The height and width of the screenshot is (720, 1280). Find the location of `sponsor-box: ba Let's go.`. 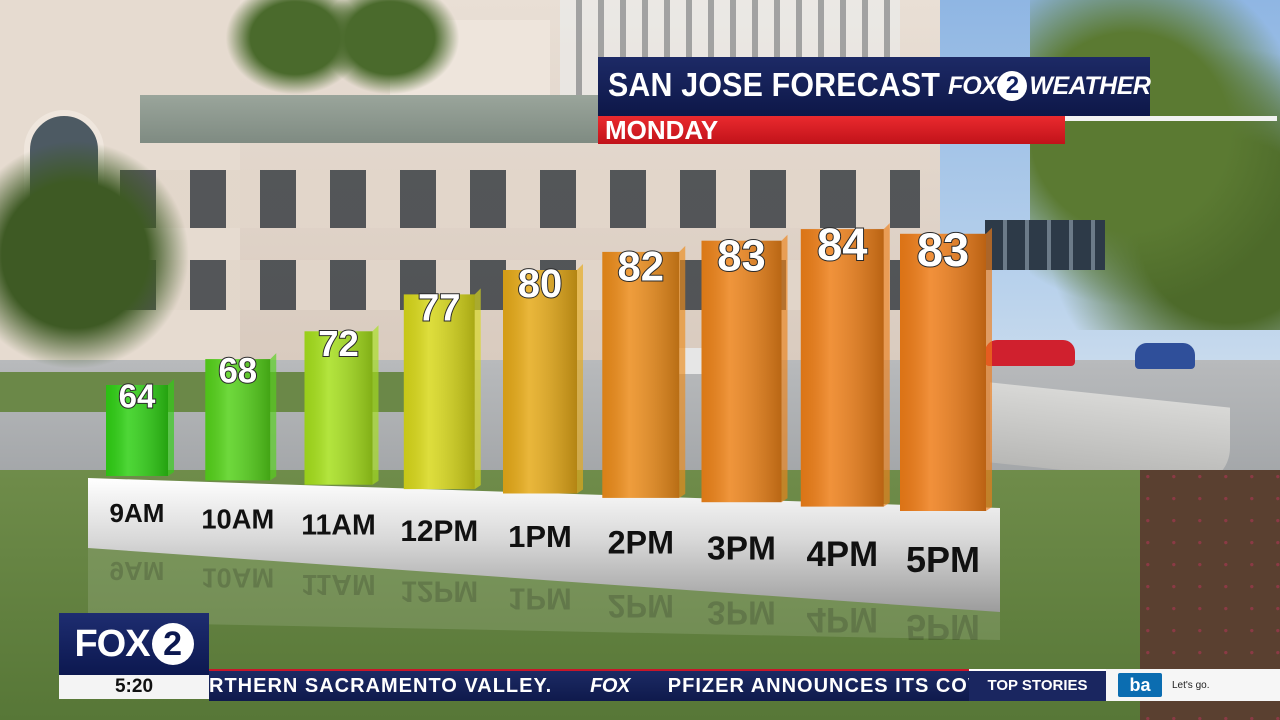

sponsor-box: ba Let's go. is located at coordinates (1193, 685).